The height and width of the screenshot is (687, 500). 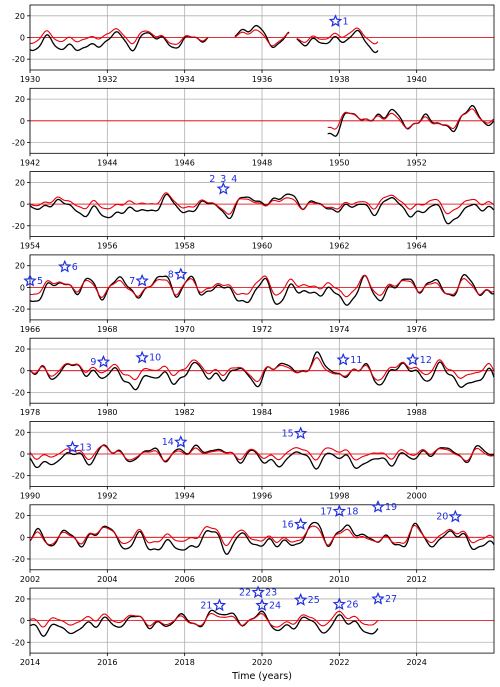 I want to click on x-tick-label: 1996, so click(x=262, y=496).